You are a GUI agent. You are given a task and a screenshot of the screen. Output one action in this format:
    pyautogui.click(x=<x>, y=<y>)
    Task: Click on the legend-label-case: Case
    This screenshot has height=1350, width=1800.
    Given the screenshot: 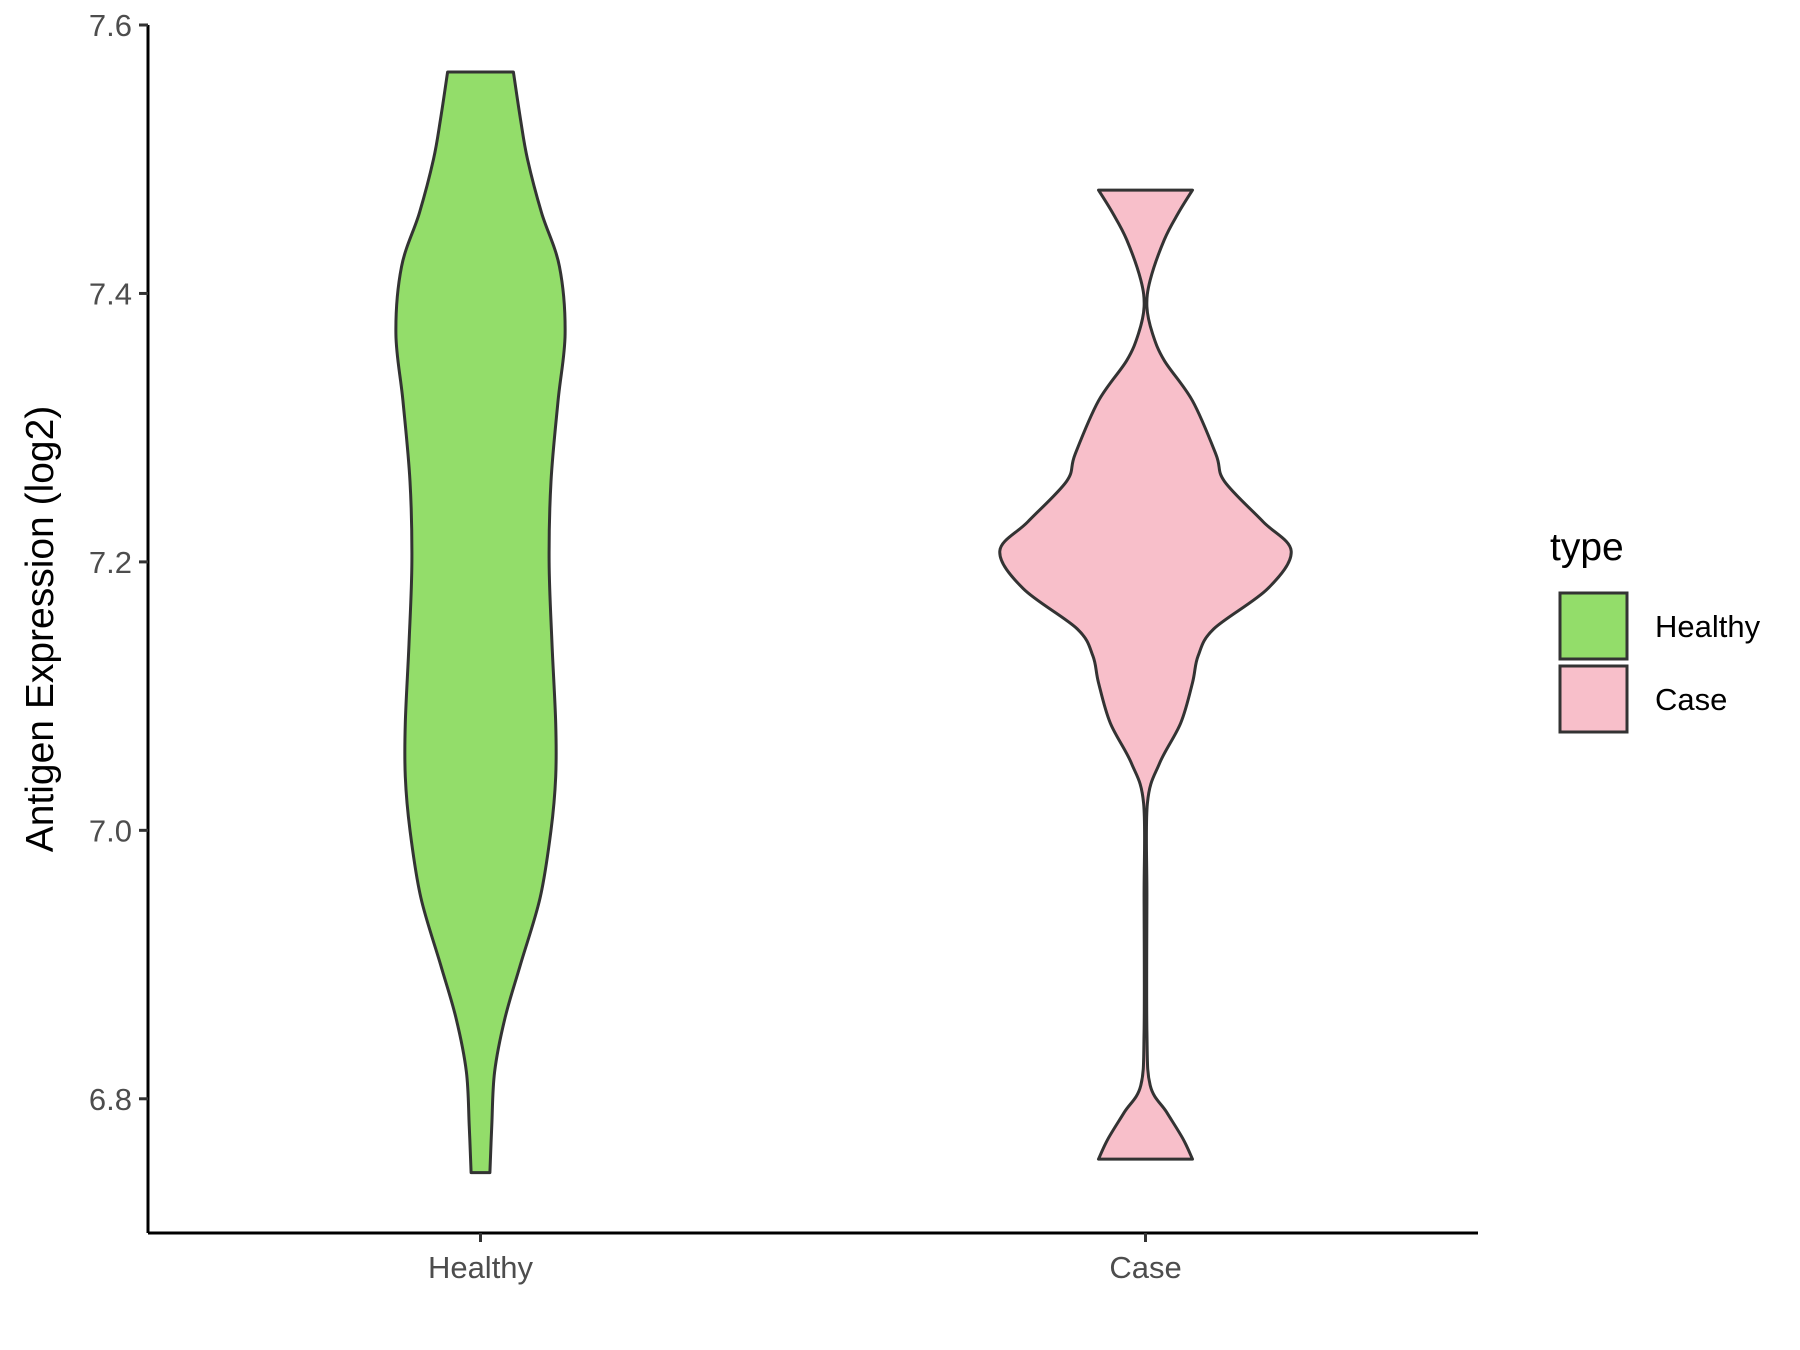 What is the action you would take?
    pyautogui.click(x=1691, y=699)
    